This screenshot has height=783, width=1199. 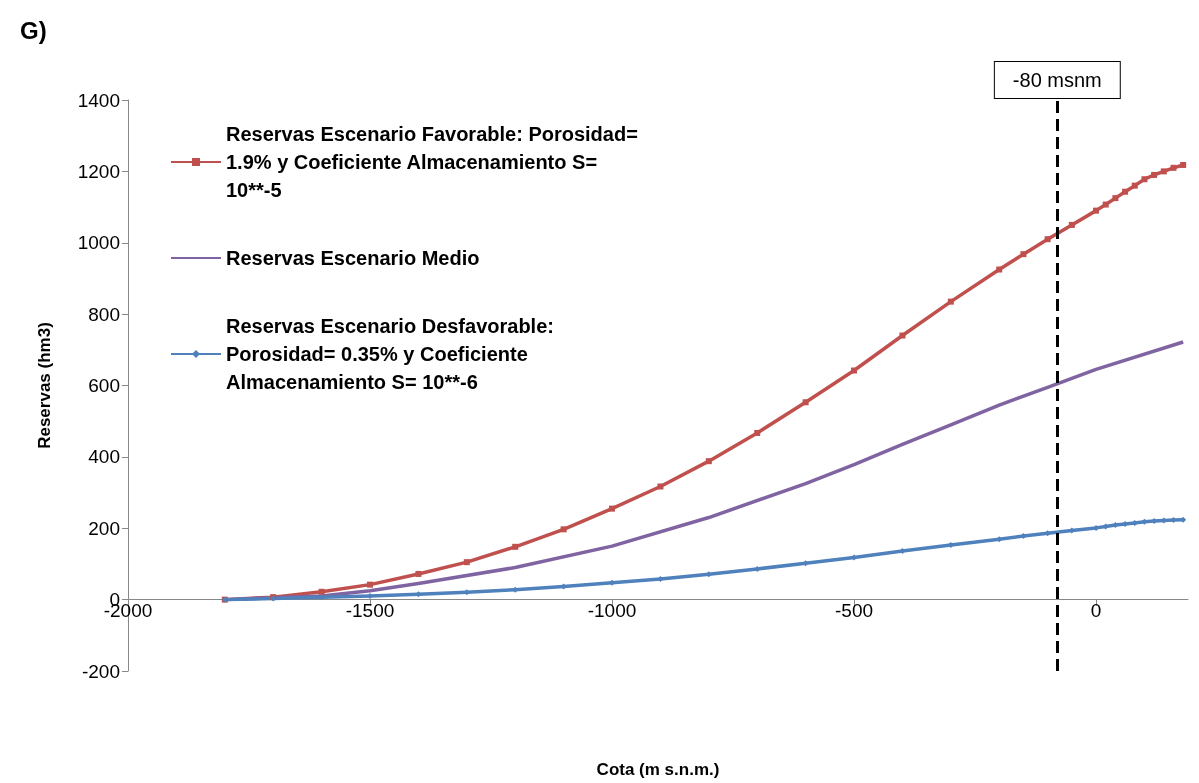 What do you see at coordinates (98, 243) in the screenshot?
I see `y-tick-label: 1000` at bounding box center [98, 243].